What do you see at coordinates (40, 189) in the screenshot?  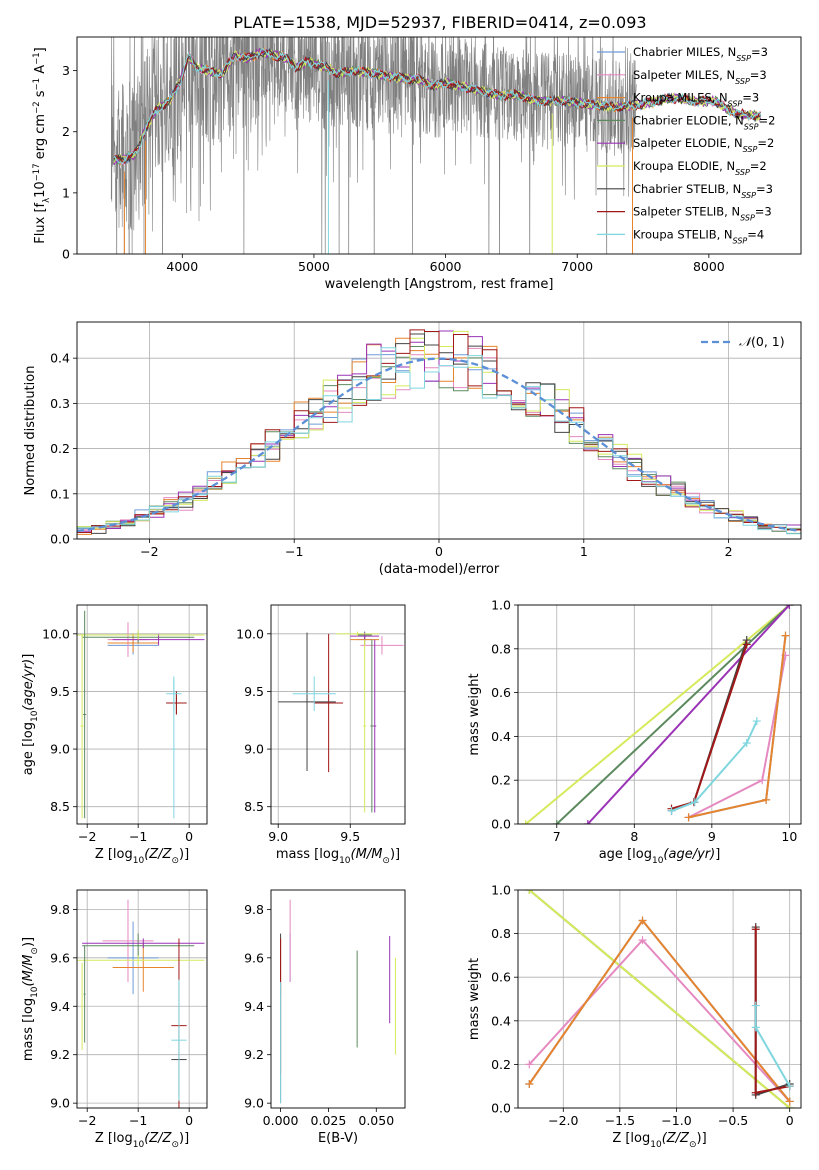 I see `label-text: 10` at bounding box center [40, 189].